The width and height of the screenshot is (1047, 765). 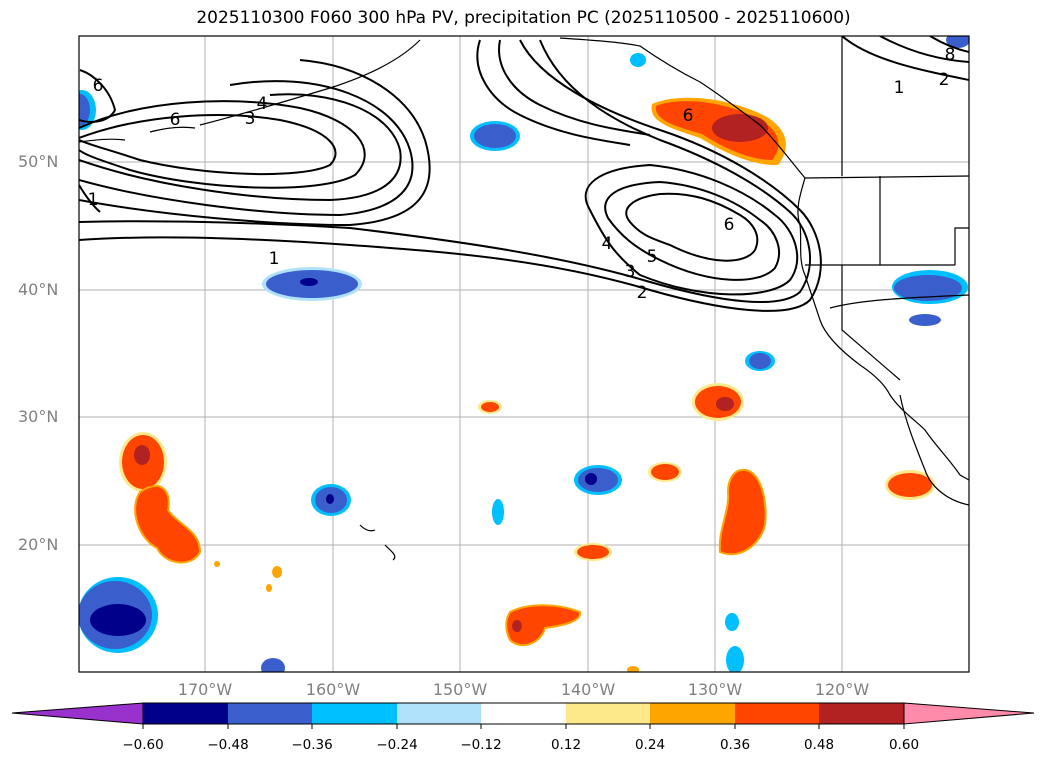 I want to click on lat-label: 20°N, so click(x=38, y=544).